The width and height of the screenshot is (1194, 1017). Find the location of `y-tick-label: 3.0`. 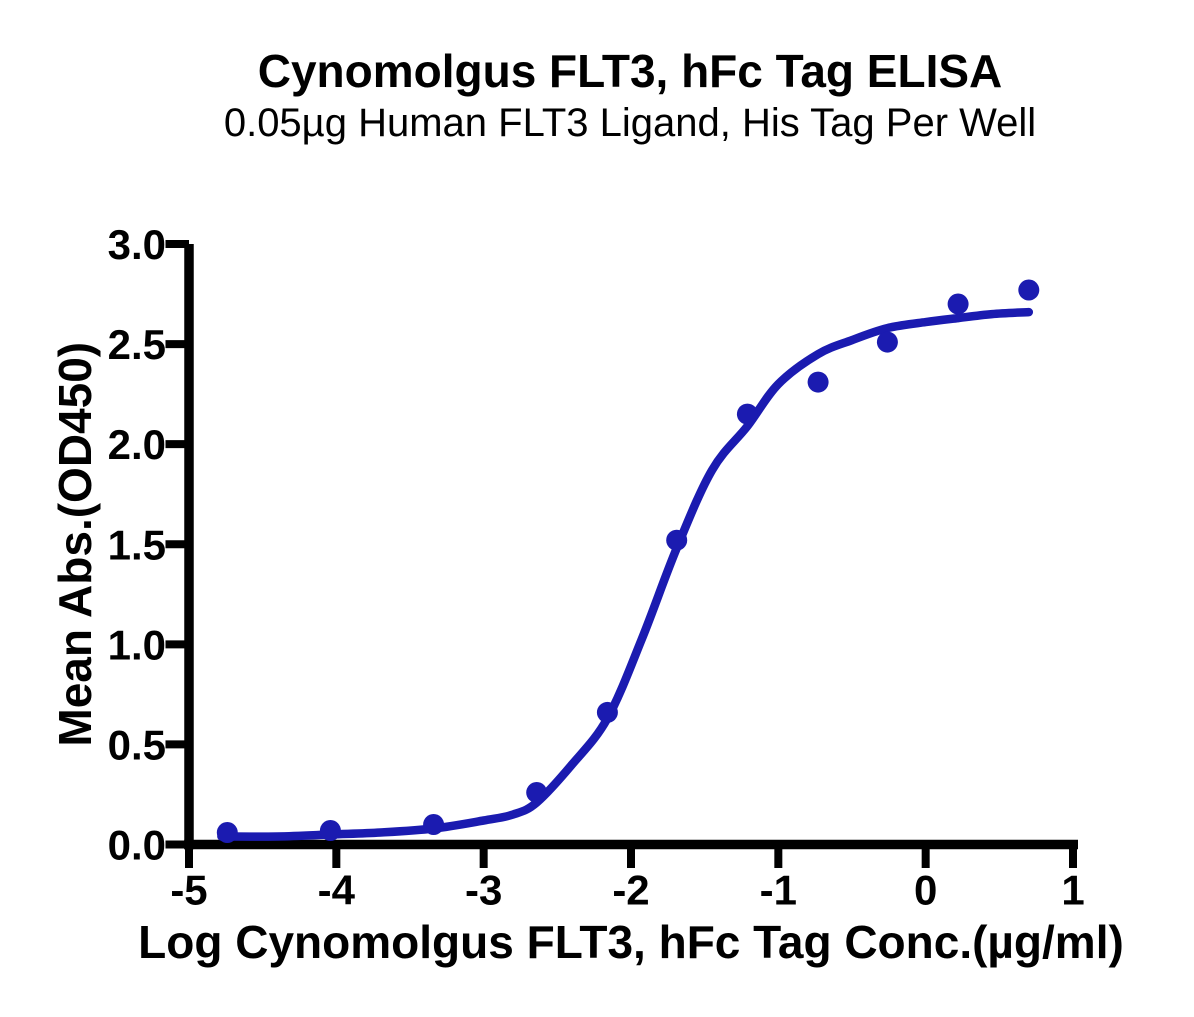

y-tick-label: 3.0 is located at coordinates (137, 244).